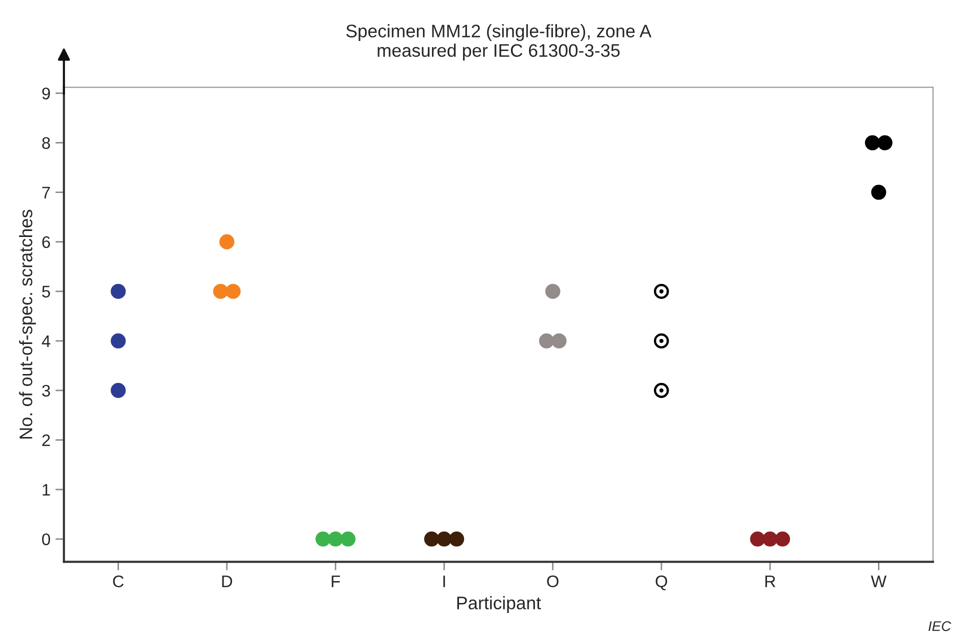 Image resolution: width=954 pixels, height=637 pixels. I want to click on chart-title: Specimen MM12 (single-fibre), zone A measured per IEC 61300-3-35, so click(499, 42).